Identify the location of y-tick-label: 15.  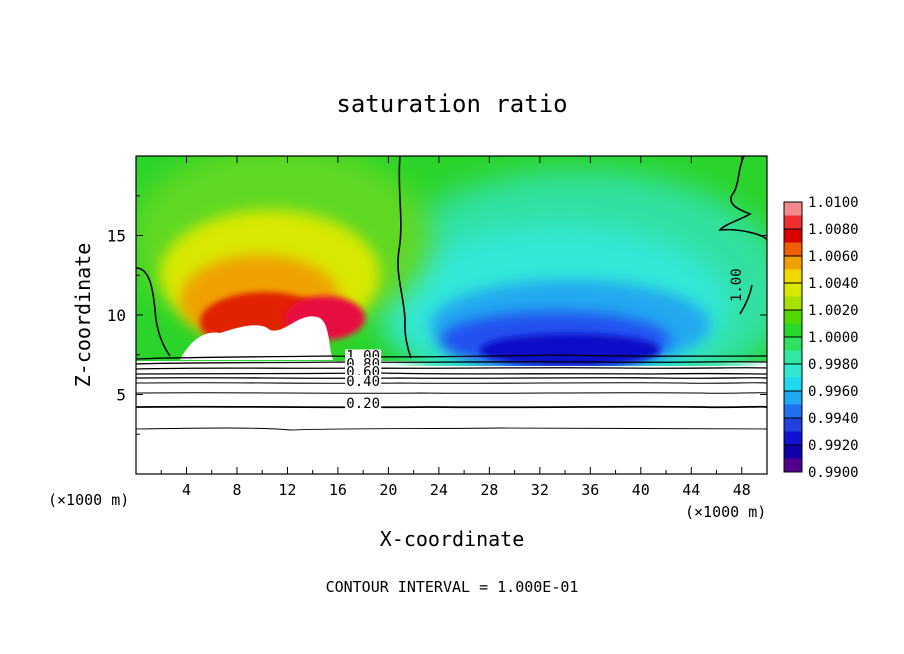
(116, 236).